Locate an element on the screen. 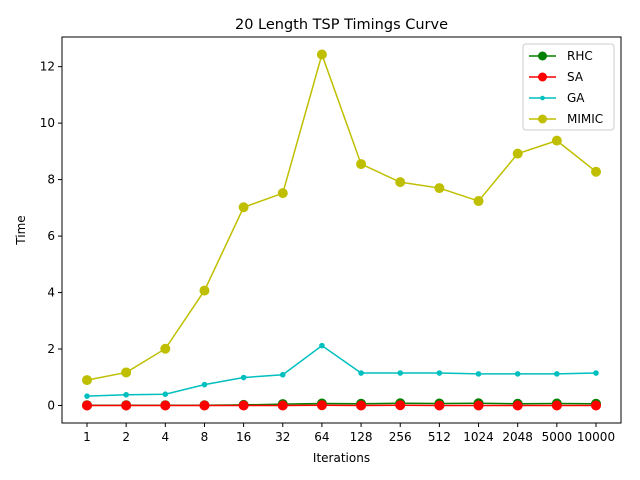  y-tick-label: 8 is located at coordinates (51, 180).